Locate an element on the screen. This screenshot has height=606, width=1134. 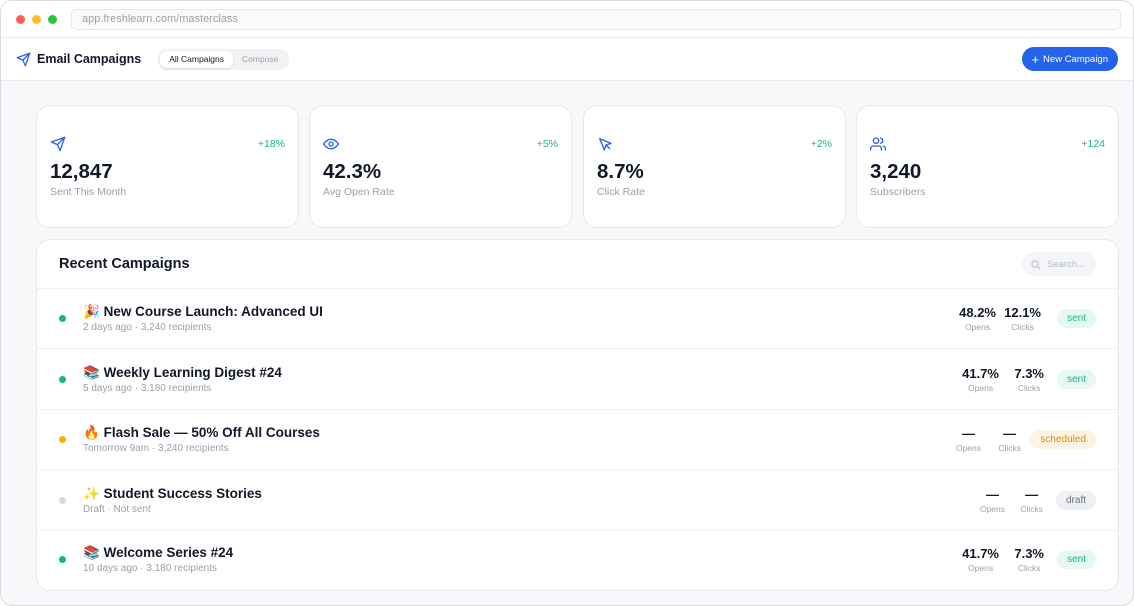
campaign-title-text: Flash Sale — 50% Off All Courses is located at coordinates (211, 432).